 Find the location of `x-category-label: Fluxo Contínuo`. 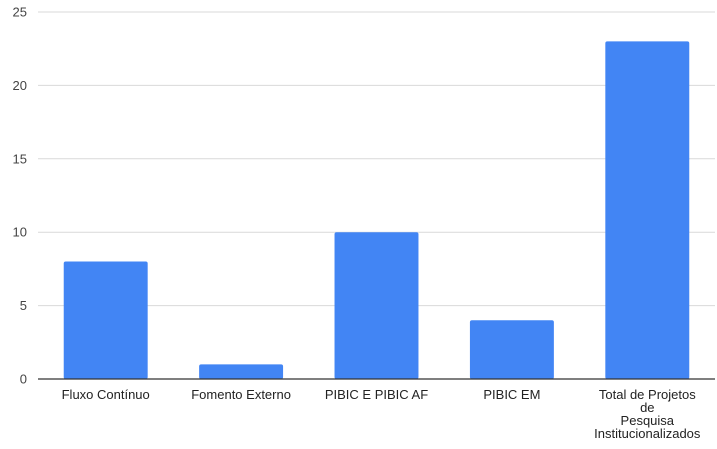

x-category-label: Fluxo Contínuo is located at coordinates (106, 394).